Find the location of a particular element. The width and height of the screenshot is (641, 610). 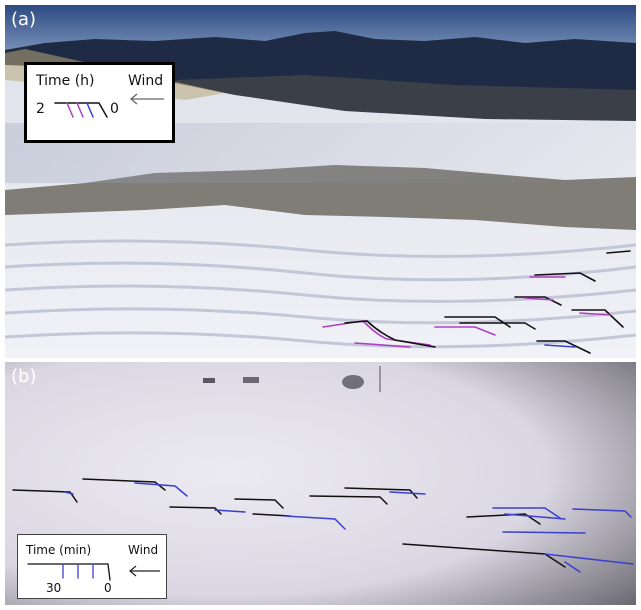

legend-end-value: 0 is located at coordinates (114, 109).